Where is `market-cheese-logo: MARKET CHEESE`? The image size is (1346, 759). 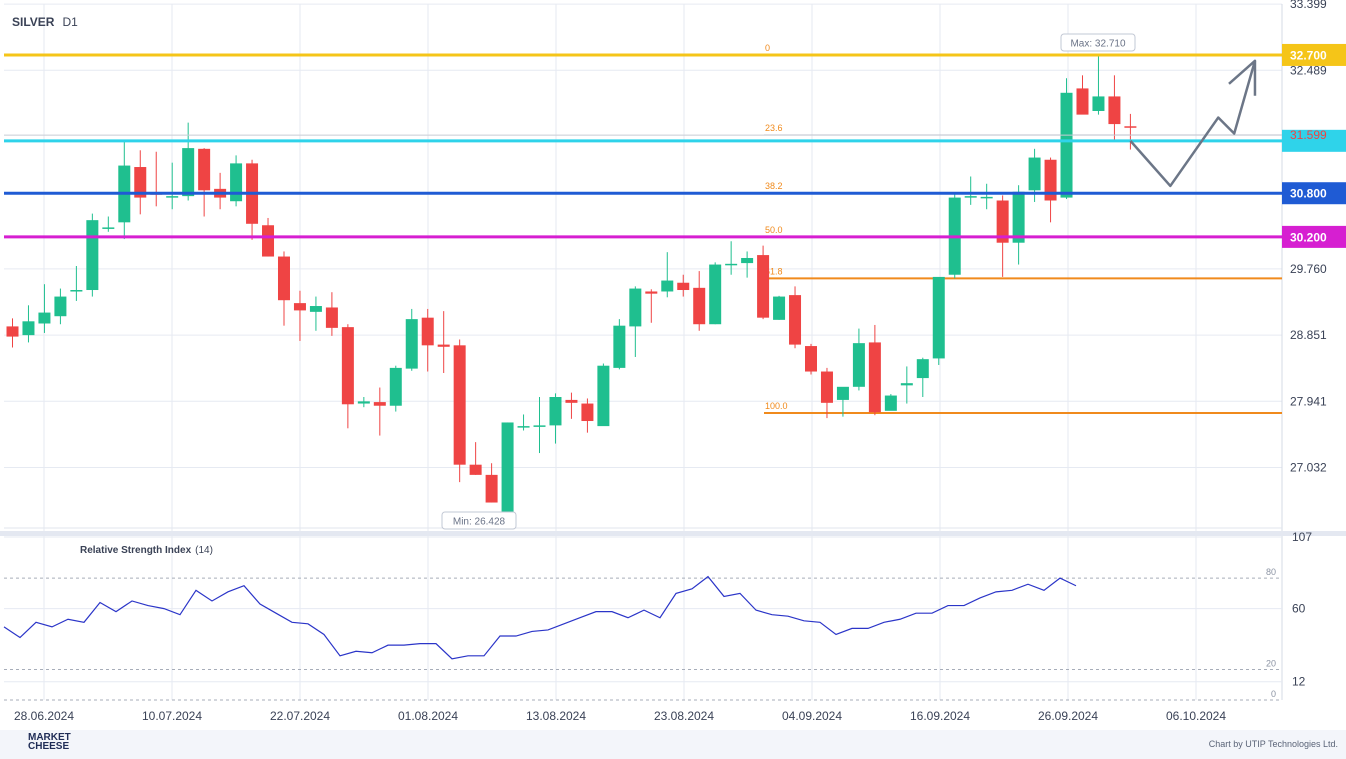 market-cheese-logo: MARKET CHEESE is located at coordinates (39, 742).